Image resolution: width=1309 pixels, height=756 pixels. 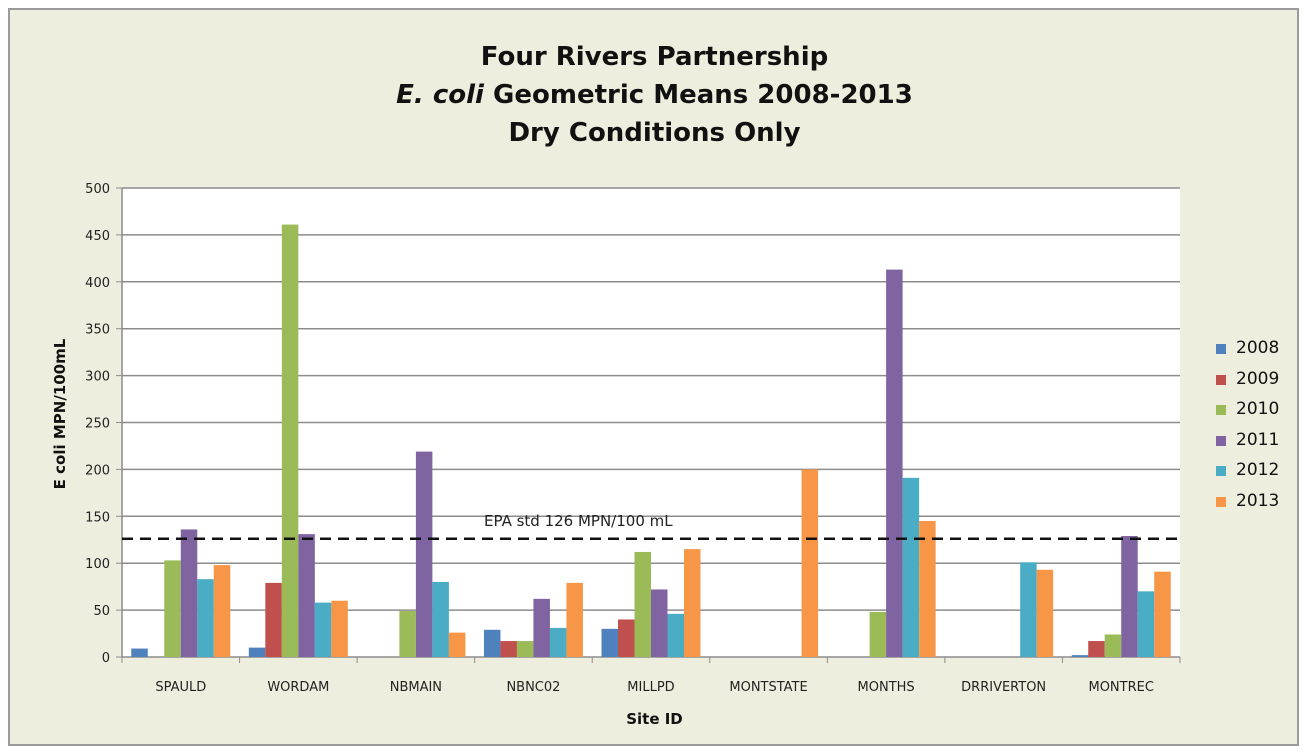 What do you see at coordinates (97, 330) in the screenshot?
I see `y-tick-label: 350` at bounding box center [97, 330].